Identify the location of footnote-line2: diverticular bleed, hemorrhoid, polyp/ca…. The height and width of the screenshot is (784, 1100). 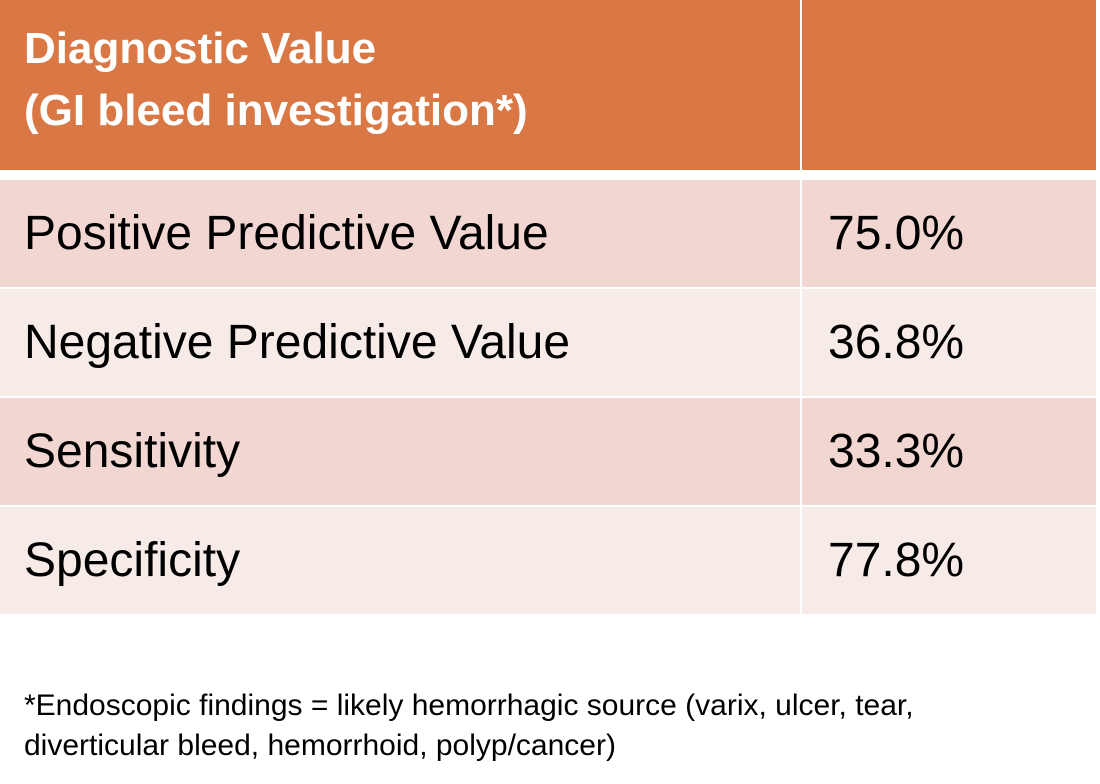
(320, 745).